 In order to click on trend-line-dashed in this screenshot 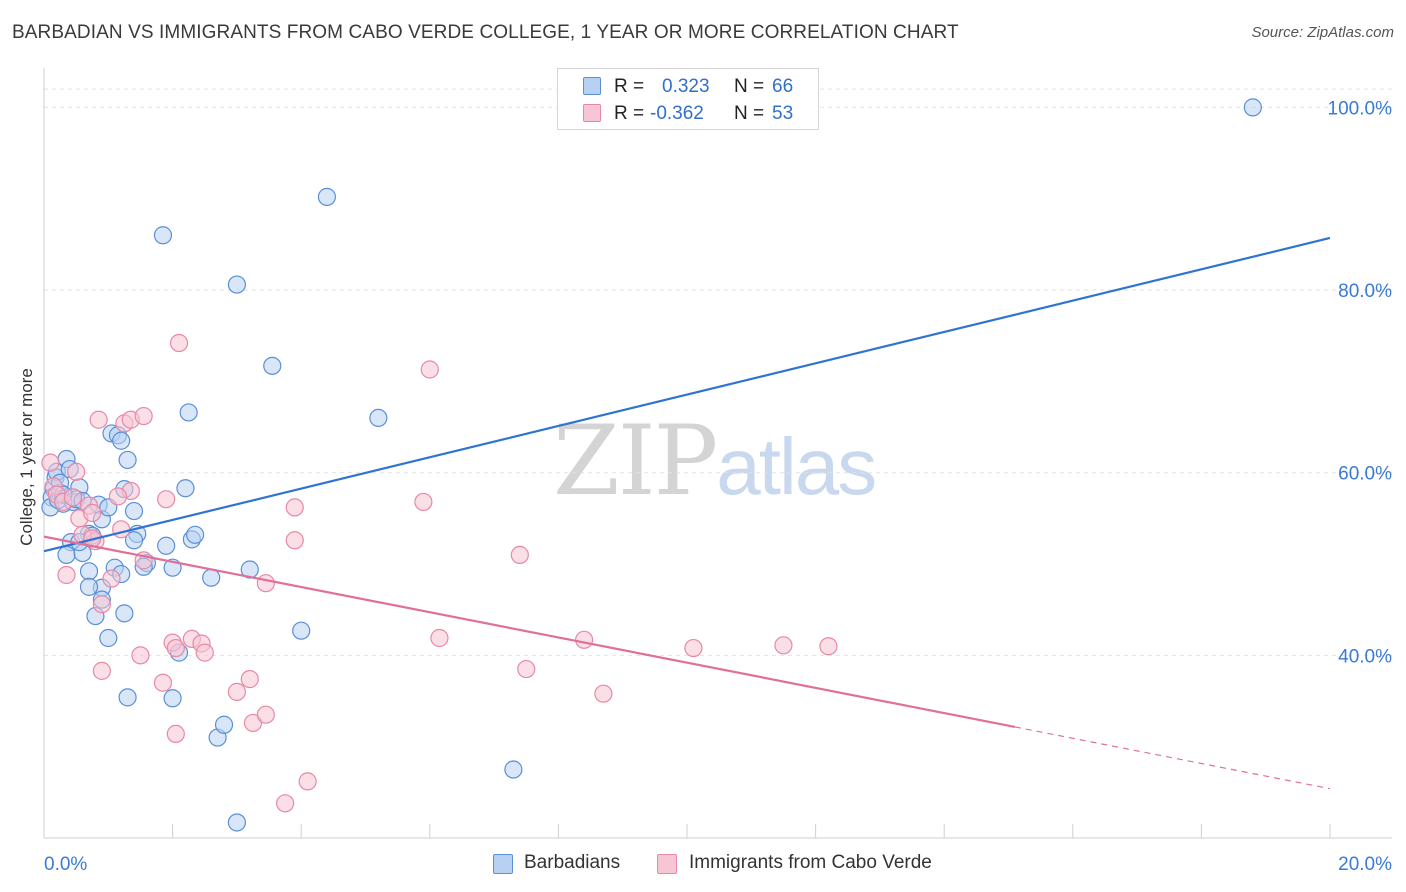, I will do `click(1172, 758)`.